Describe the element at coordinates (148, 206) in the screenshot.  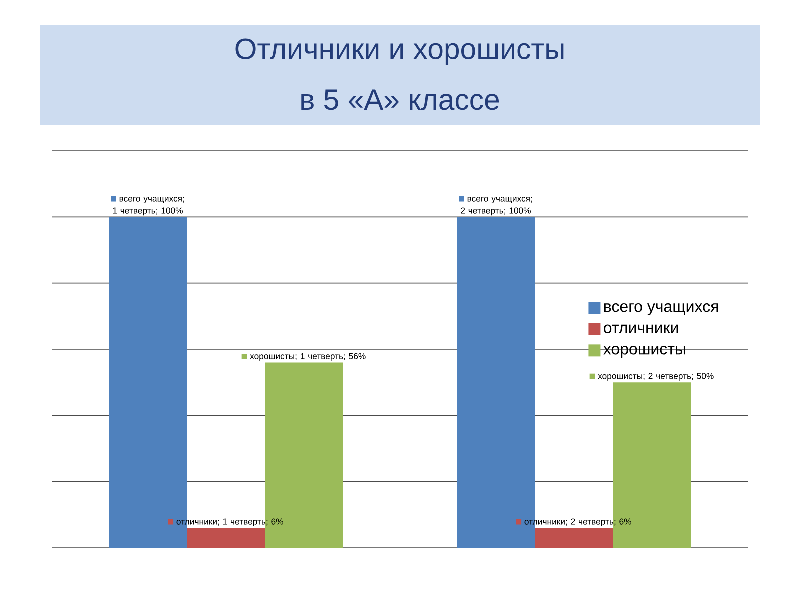
I see `data-label: всего учащихся; 1 четверть; 100%` at that location.